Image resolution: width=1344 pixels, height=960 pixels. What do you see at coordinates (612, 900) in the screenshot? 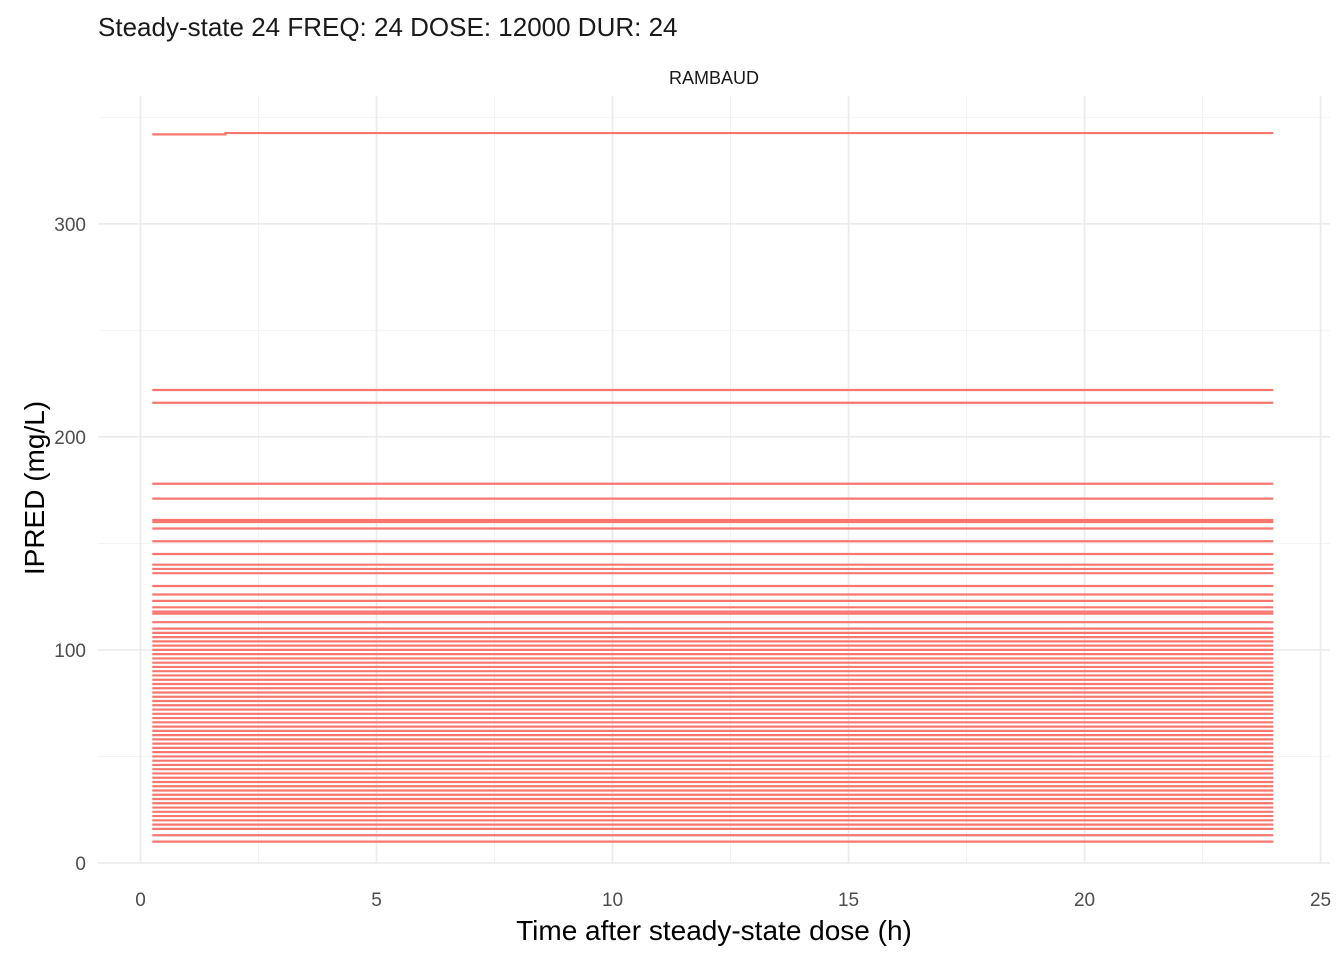
I see `x-tick-label: 10` at bounding box center [612, 900].